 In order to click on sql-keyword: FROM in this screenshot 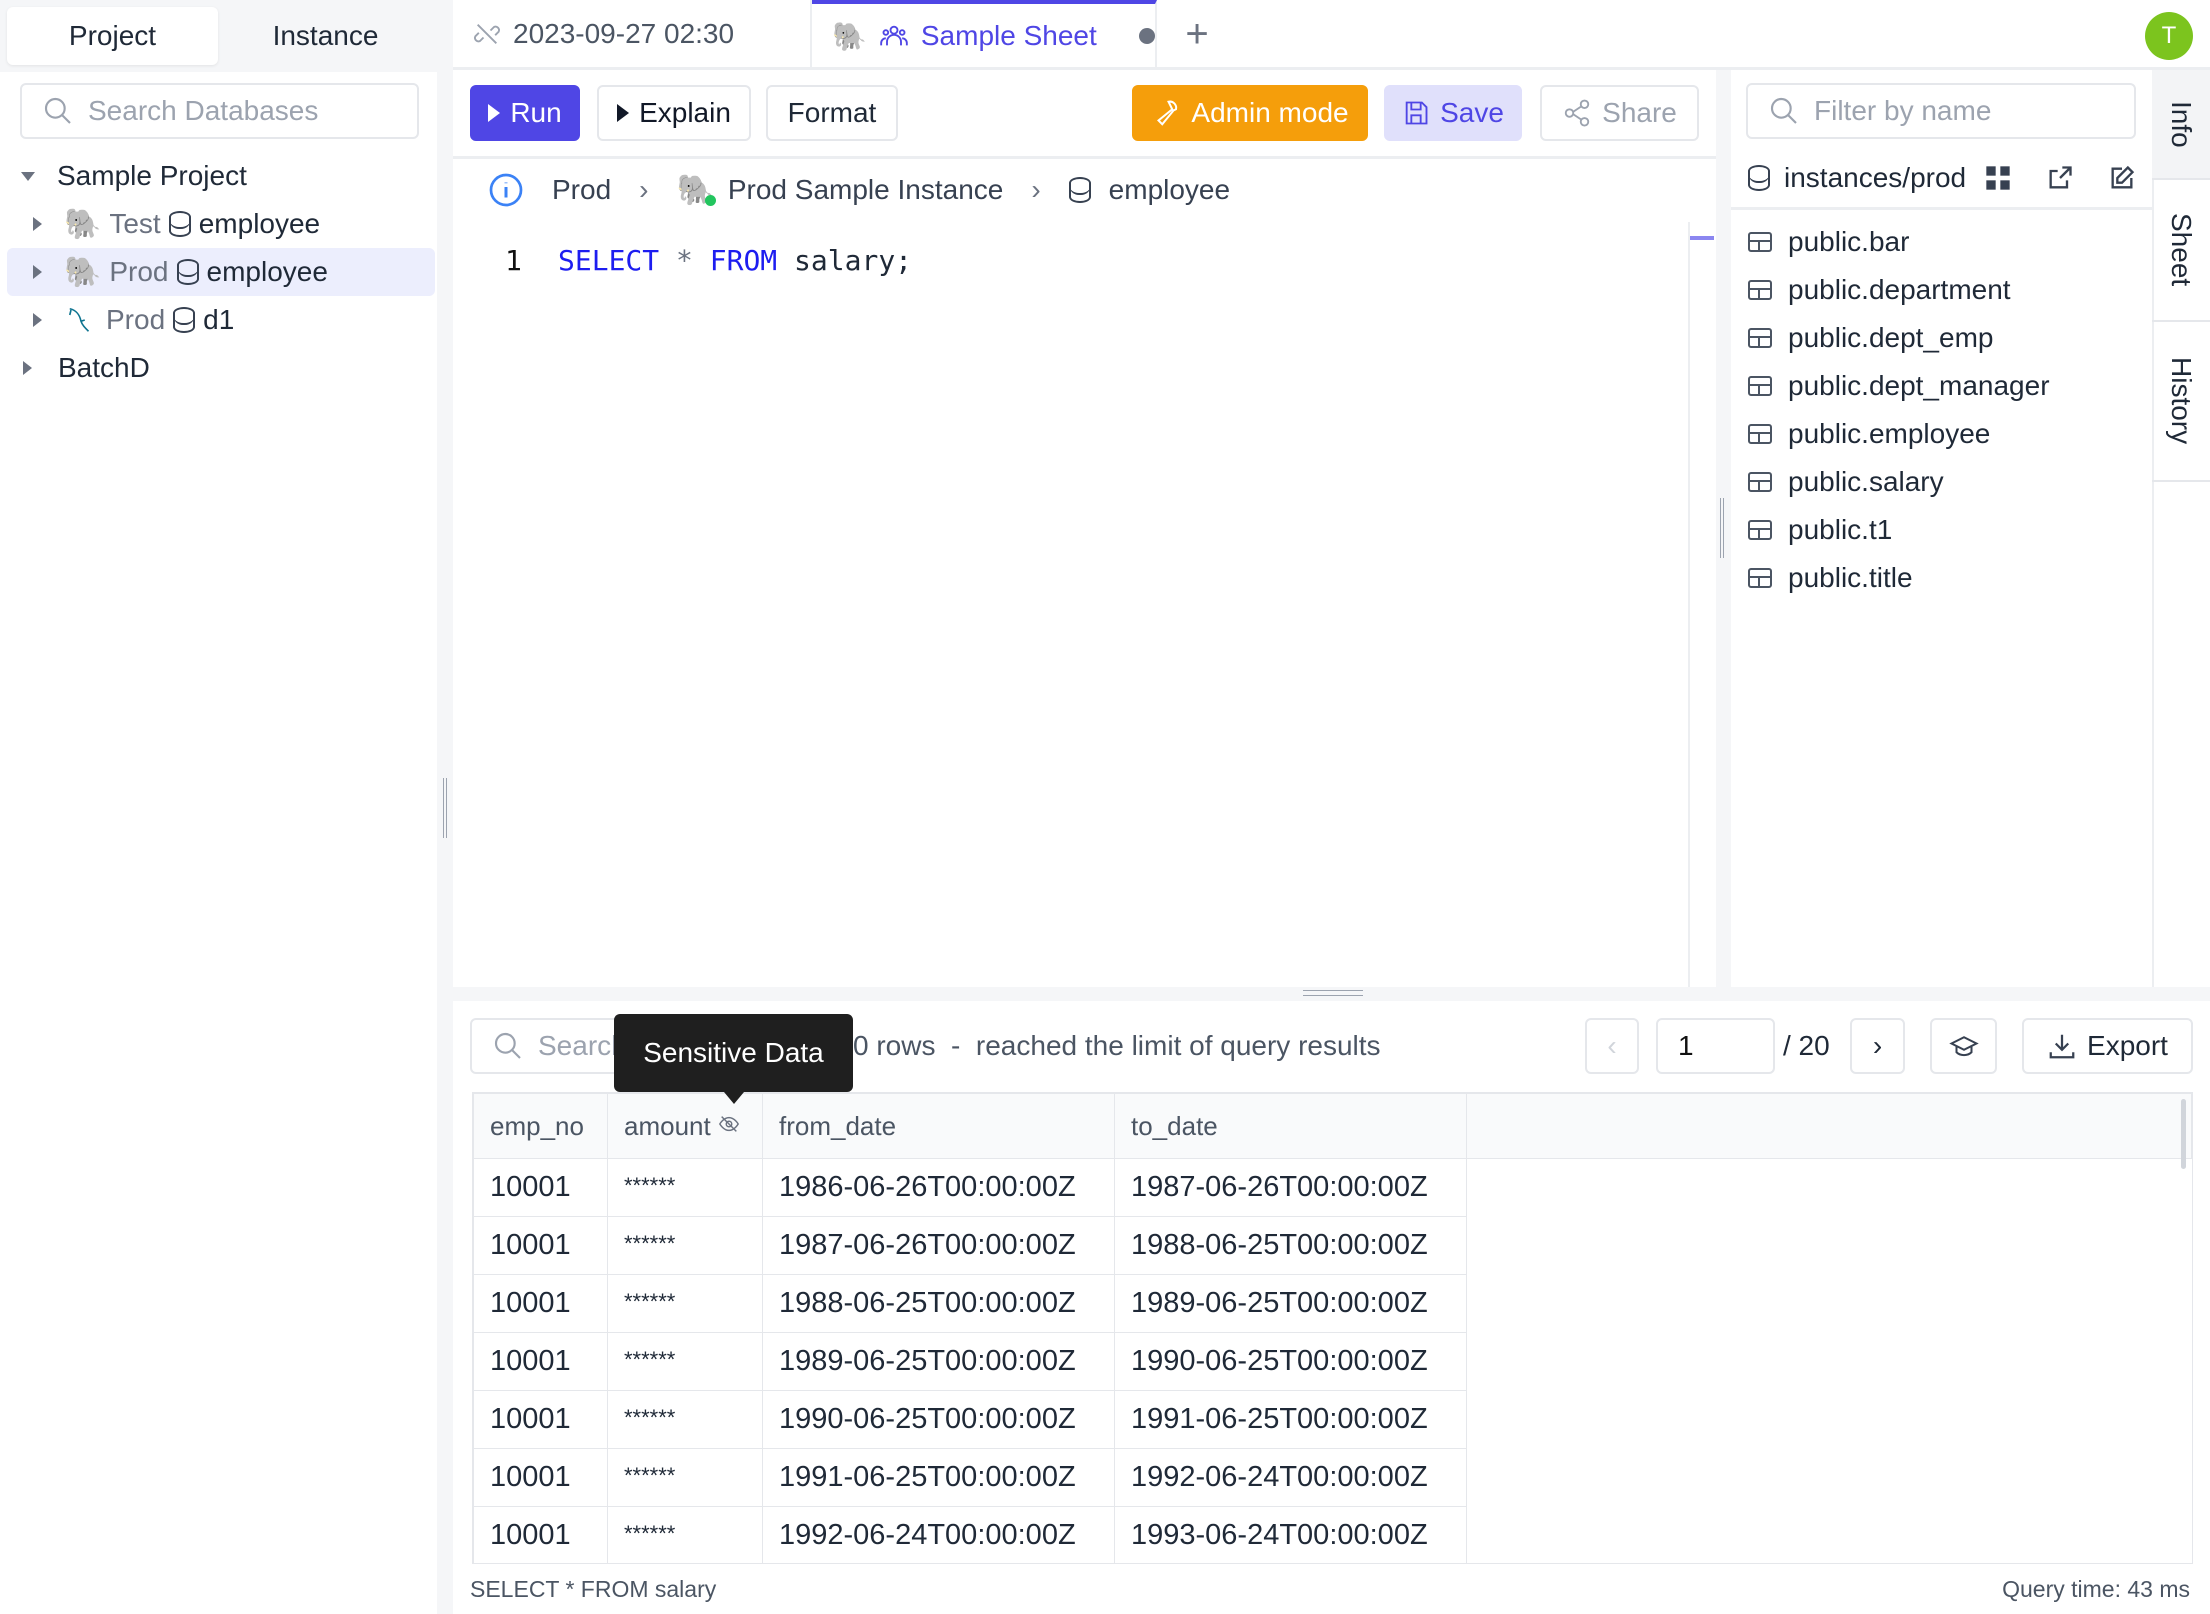, I will do `click(743, 260)`.